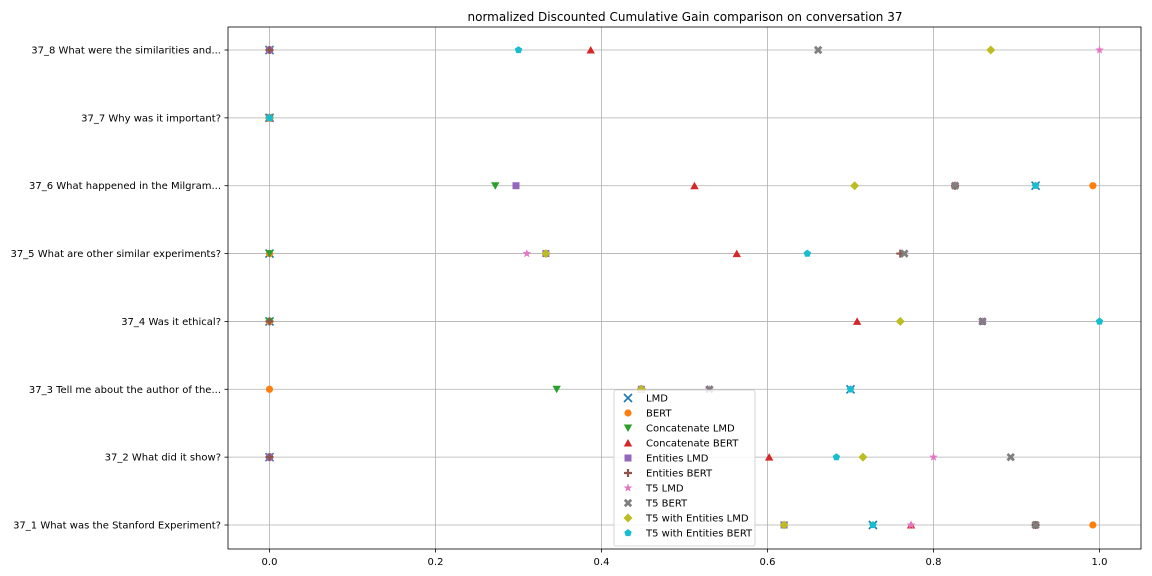  I want to click on legend-entry: Concatenate BERT, so click(681, 444).